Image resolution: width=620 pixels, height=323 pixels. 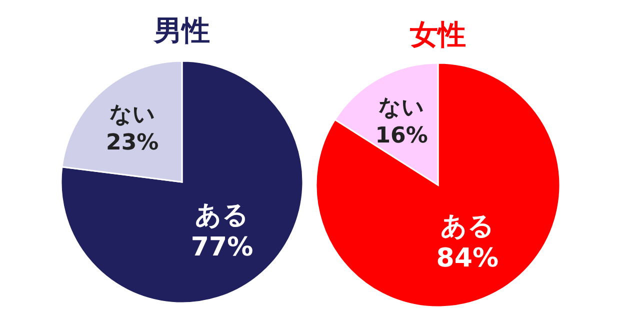 What do you see at coordinates (467, 258) in the screenshot?
I see `data-label: 84%` at bounding box center [467, 258].